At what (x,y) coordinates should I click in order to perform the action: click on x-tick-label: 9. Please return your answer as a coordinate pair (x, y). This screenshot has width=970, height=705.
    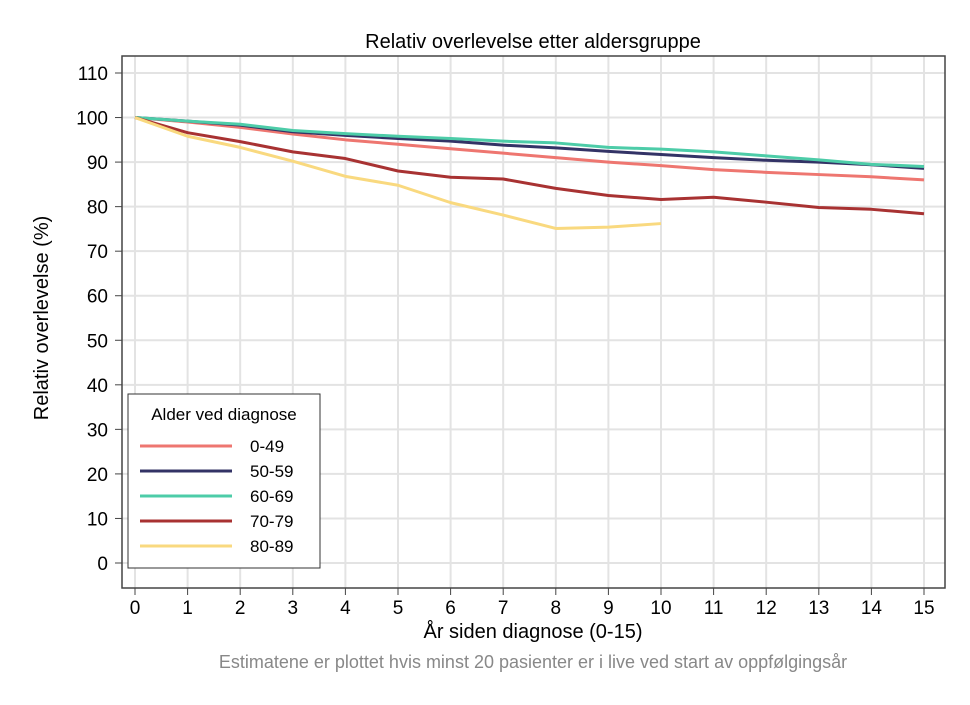
    Looking at the image, I should click on (608, 608).